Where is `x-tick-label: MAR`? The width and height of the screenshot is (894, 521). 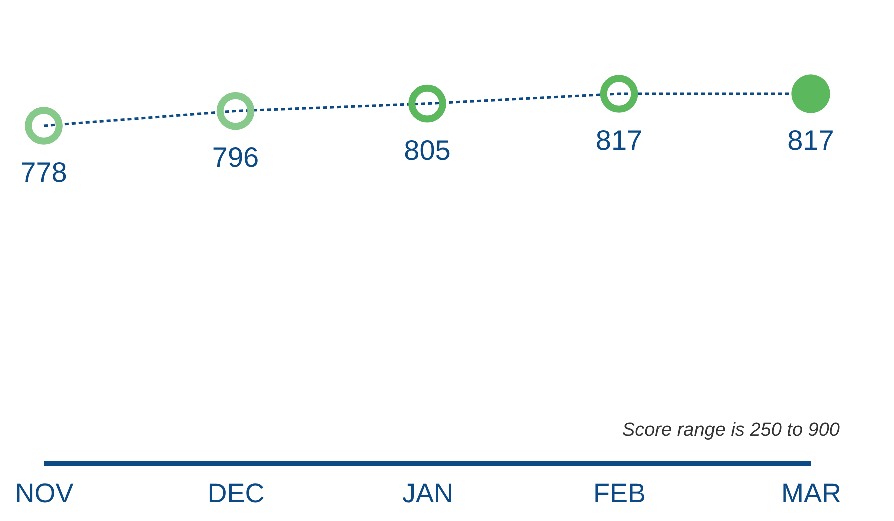
x-tick-label: MAR is located at coordinates (812, 493).